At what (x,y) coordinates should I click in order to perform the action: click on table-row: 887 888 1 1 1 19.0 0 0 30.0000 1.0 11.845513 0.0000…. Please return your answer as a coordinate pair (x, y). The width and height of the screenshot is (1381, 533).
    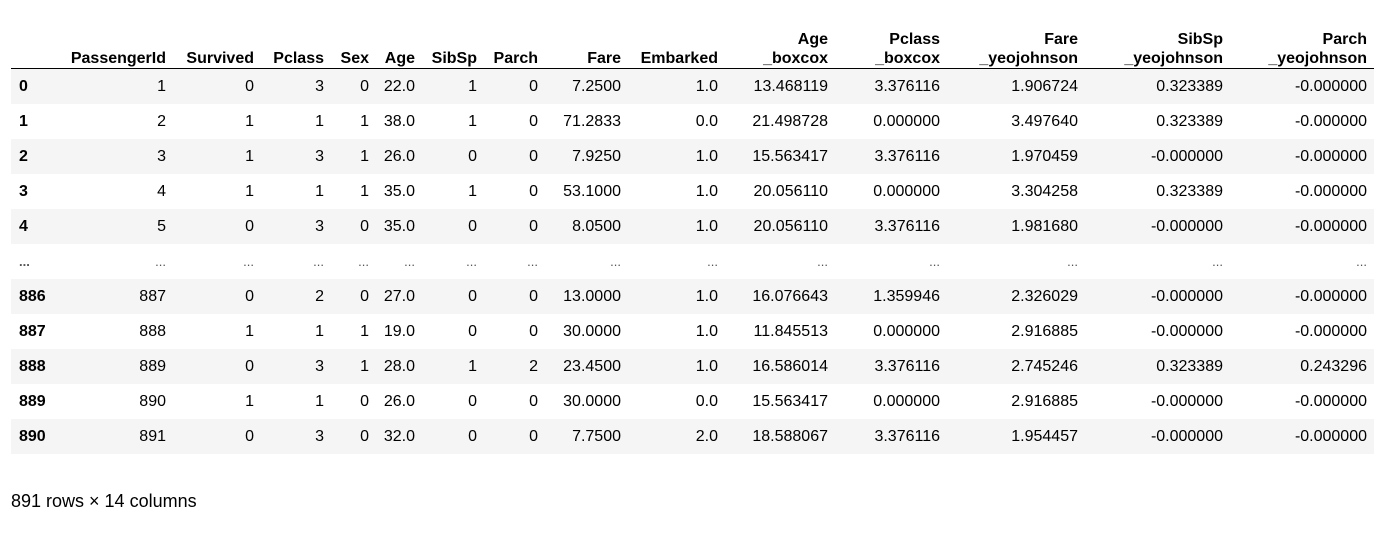
    Looking at the image, I should click on (692, 331).